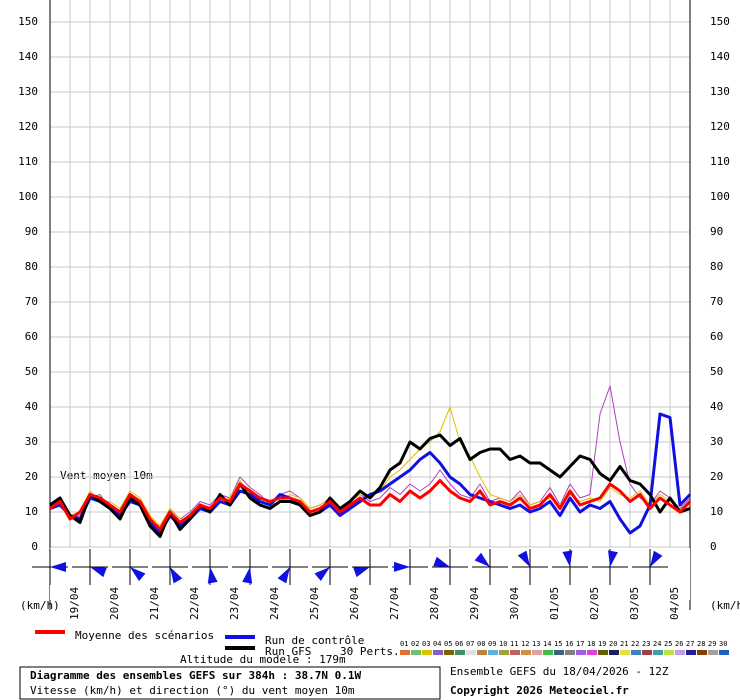 Image resolution: width=740 pixels, height=700 pixels. What do you see at coordinates (154, 603) in the screenshot?
I see `x-tick-label: 21/04` at bounding box center [154, 603].